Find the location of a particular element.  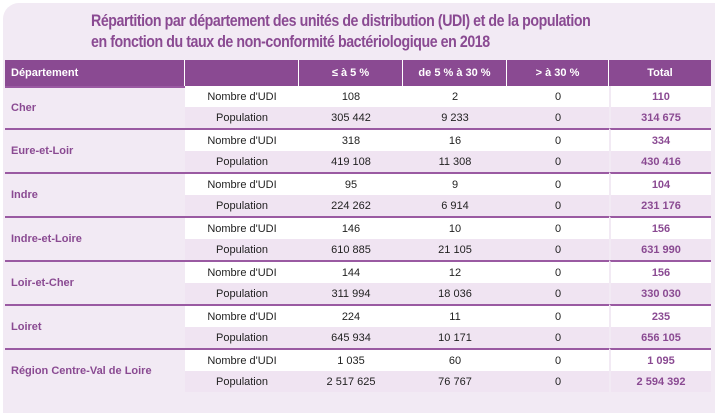

cell-le5: 305 442 is located at coordinates (351, 117).